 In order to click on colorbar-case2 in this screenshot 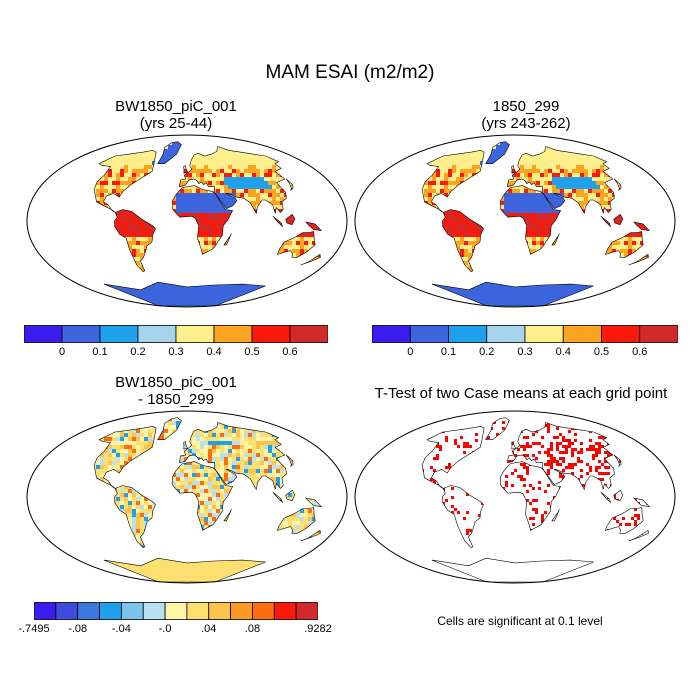, I will do `click(525, 334)`.